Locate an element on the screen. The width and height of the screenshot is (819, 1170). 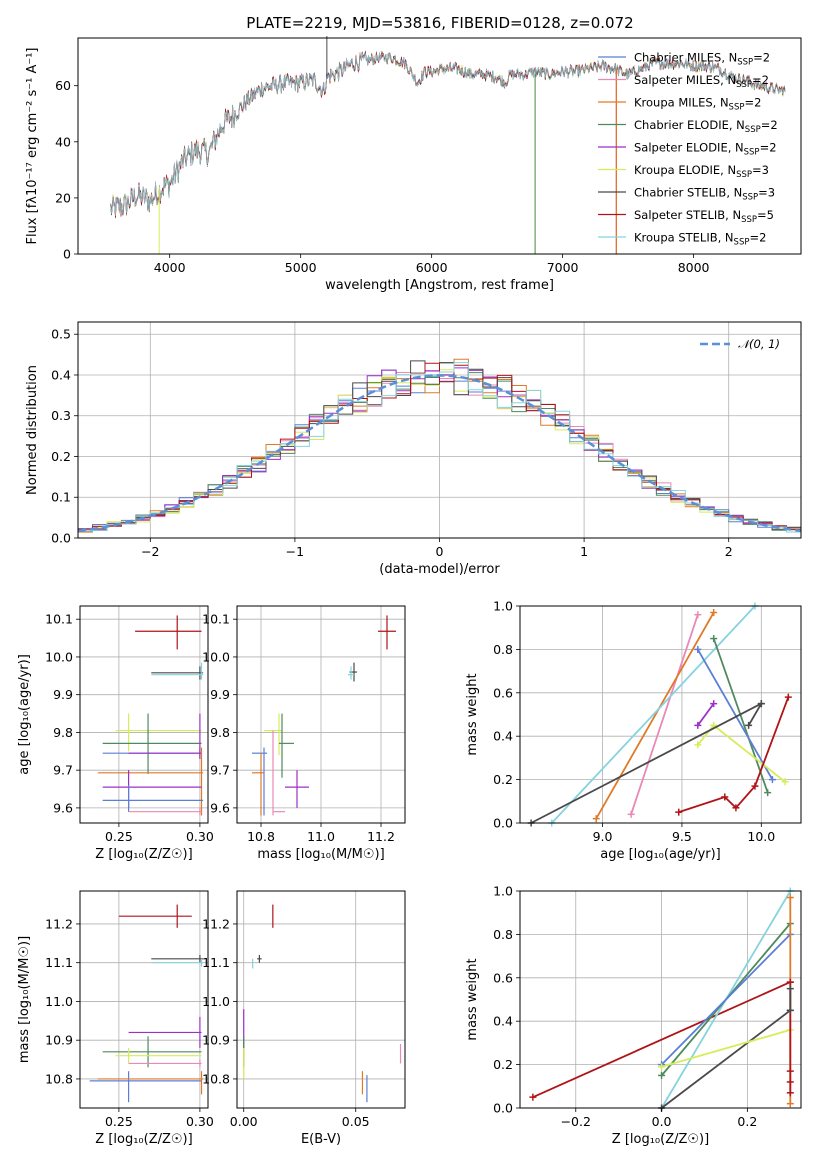
y-axis-label: age [log₁₀(age/yr)] is located at coordinates (24, 714).